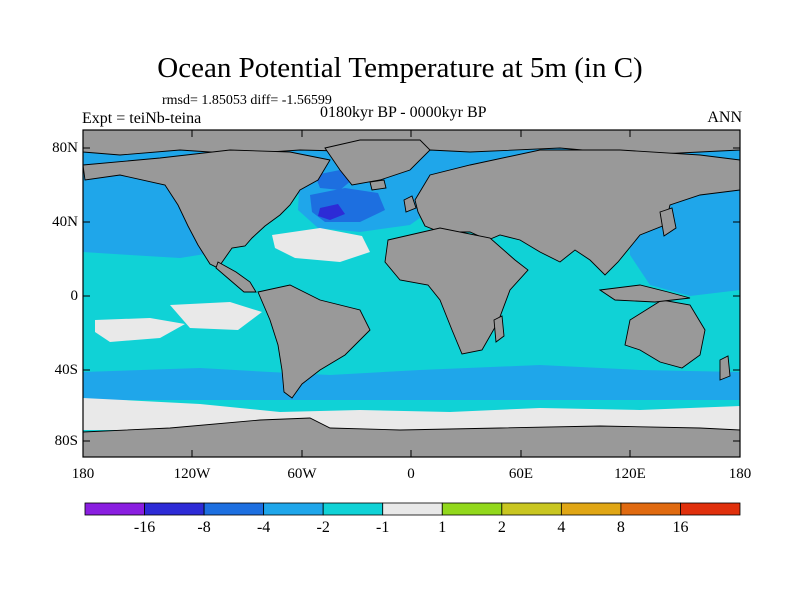 The height and width of the screenshot is (600, 800). Describe the element at coordinates (501, 527) in the screenshot. I see `colorbar-label: 2` at that location.